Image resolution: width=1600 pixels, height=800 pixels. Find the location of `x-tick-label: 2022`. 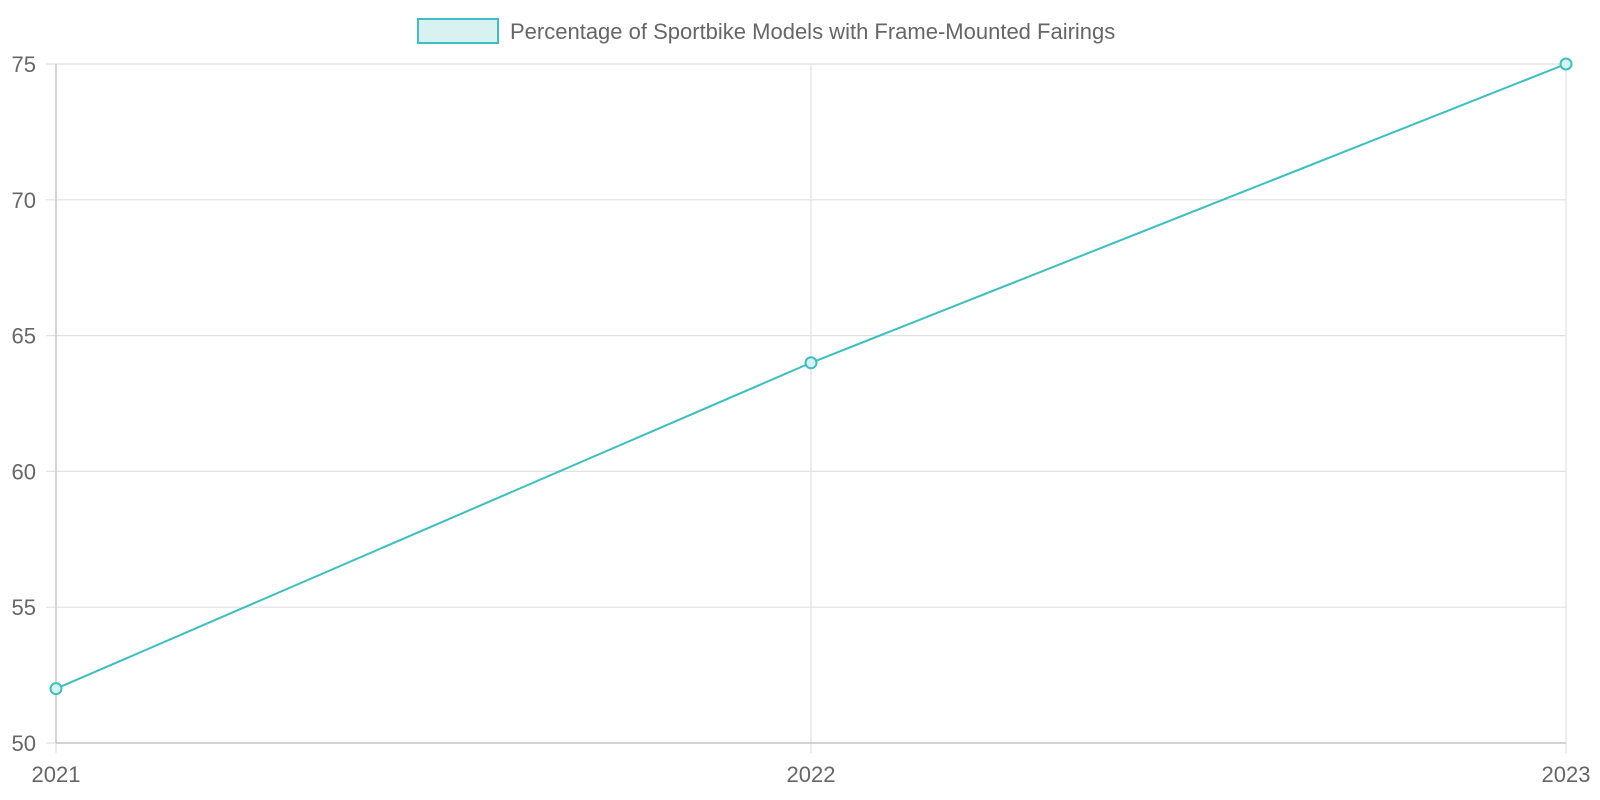

x-tick-label: 2022 is located at coordinates (811, 774).